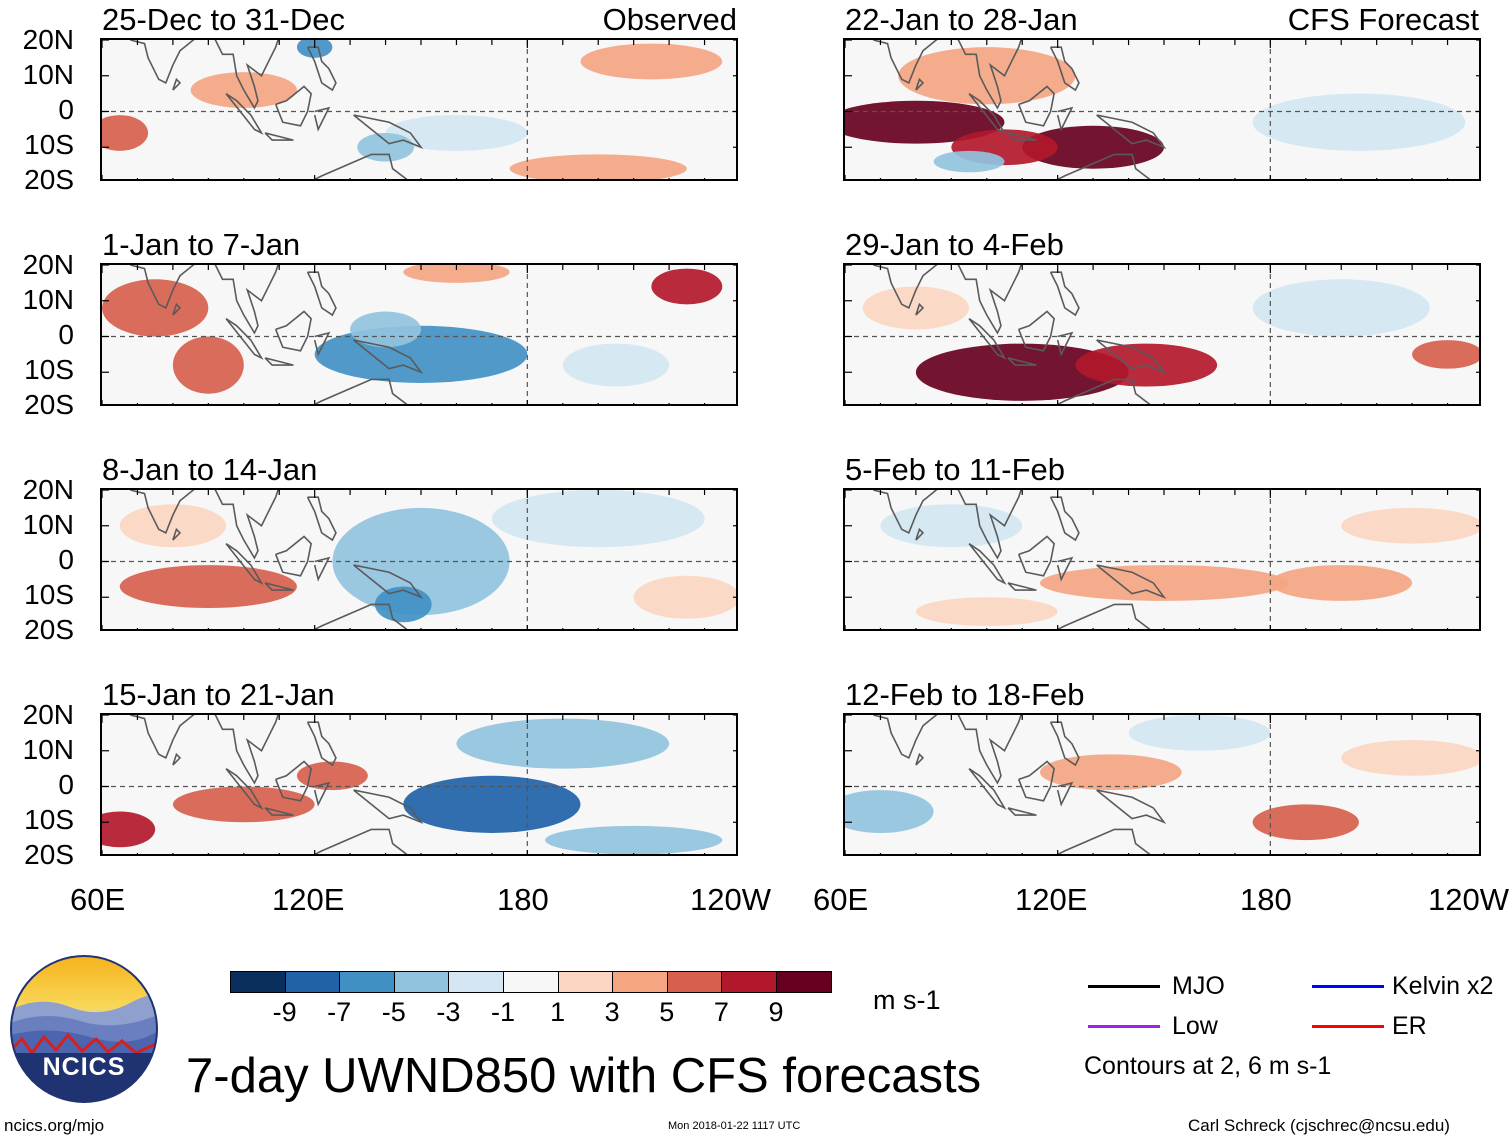 Image resolution: width=1510 pixels, height=1142 pixels. Describe the element at coordinates (284, 1012) in the screenshot. I see `colorbar-label: -9` at that location.